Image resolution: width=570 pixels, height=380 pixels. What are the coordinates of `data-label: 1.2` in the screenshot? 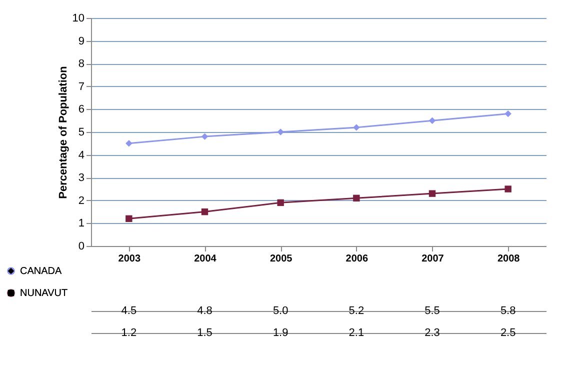 It's located at (129, 333).